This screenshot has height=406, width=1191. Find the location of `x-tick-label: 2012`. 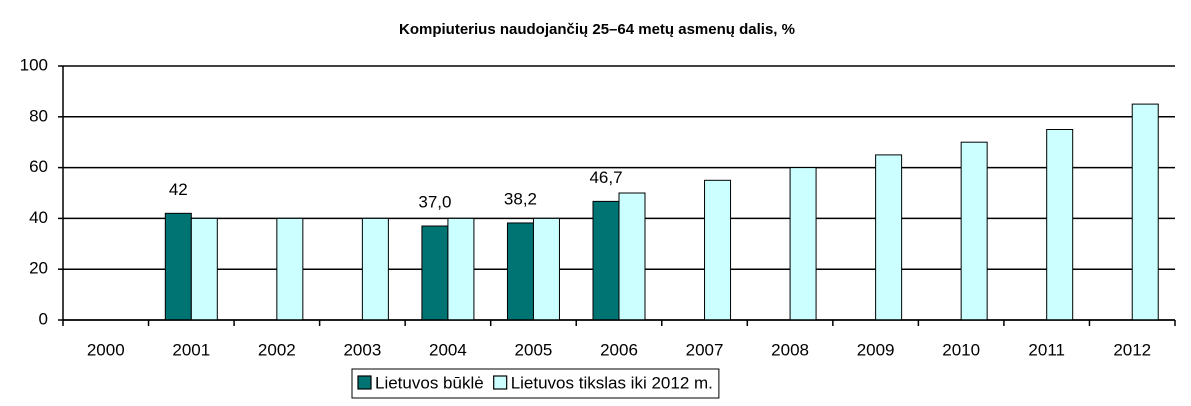

x-tick-label: 2012 is located at coordinates (1132, 349).